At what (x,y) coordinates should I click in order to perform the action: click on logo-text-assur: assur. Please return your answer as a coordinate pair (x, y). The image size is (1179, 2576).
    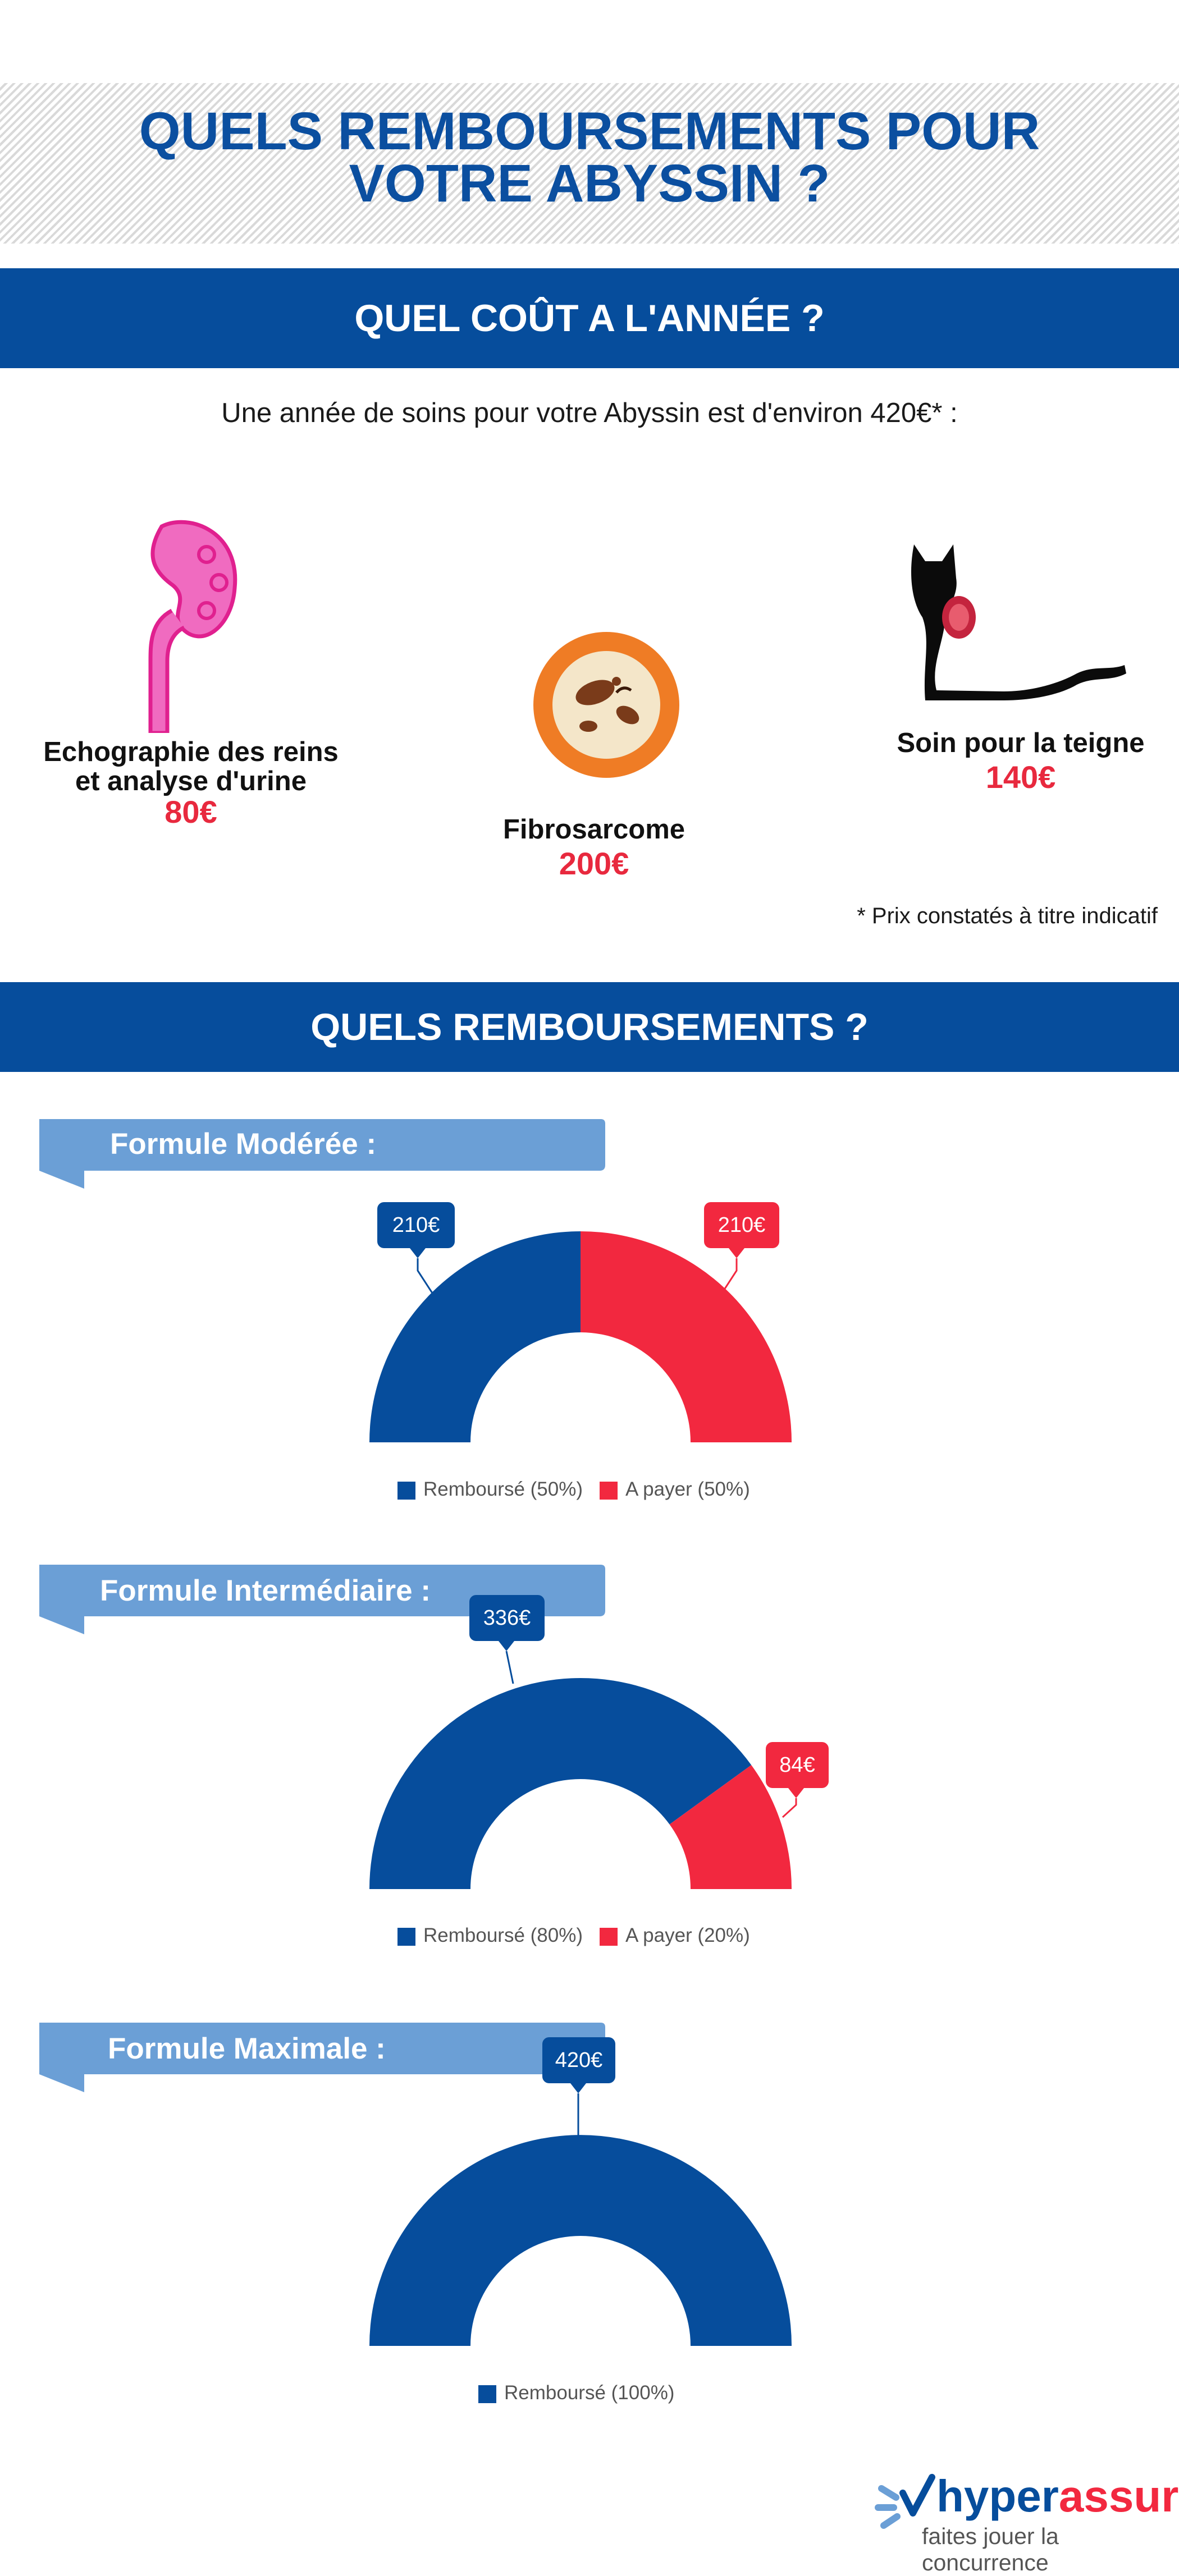
    Looking at the image, I should click on (1118, 2496).